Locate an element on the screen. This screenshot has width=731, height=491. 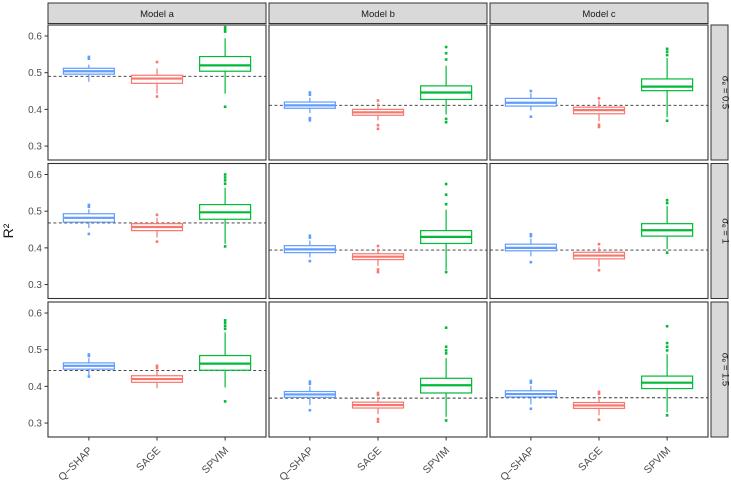
y-axis-title: R² is located at coordinates (8, 231).